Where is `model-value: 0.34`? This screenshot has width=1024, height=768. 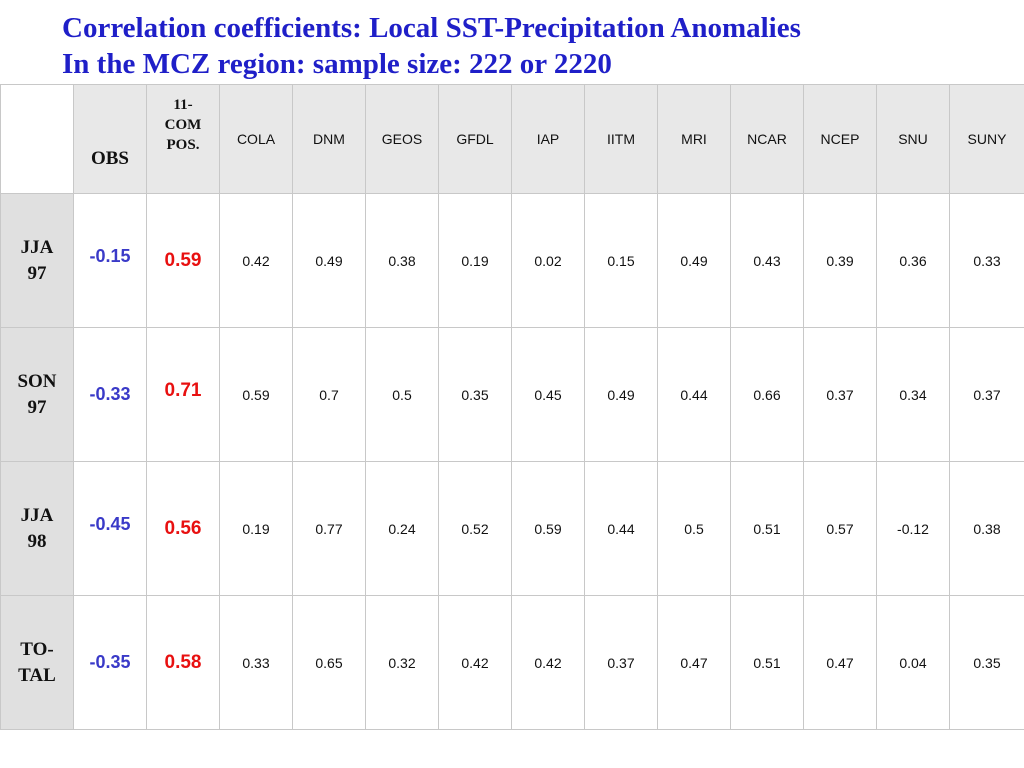
model-value: 0.34 is located at coordinates (913, 394).